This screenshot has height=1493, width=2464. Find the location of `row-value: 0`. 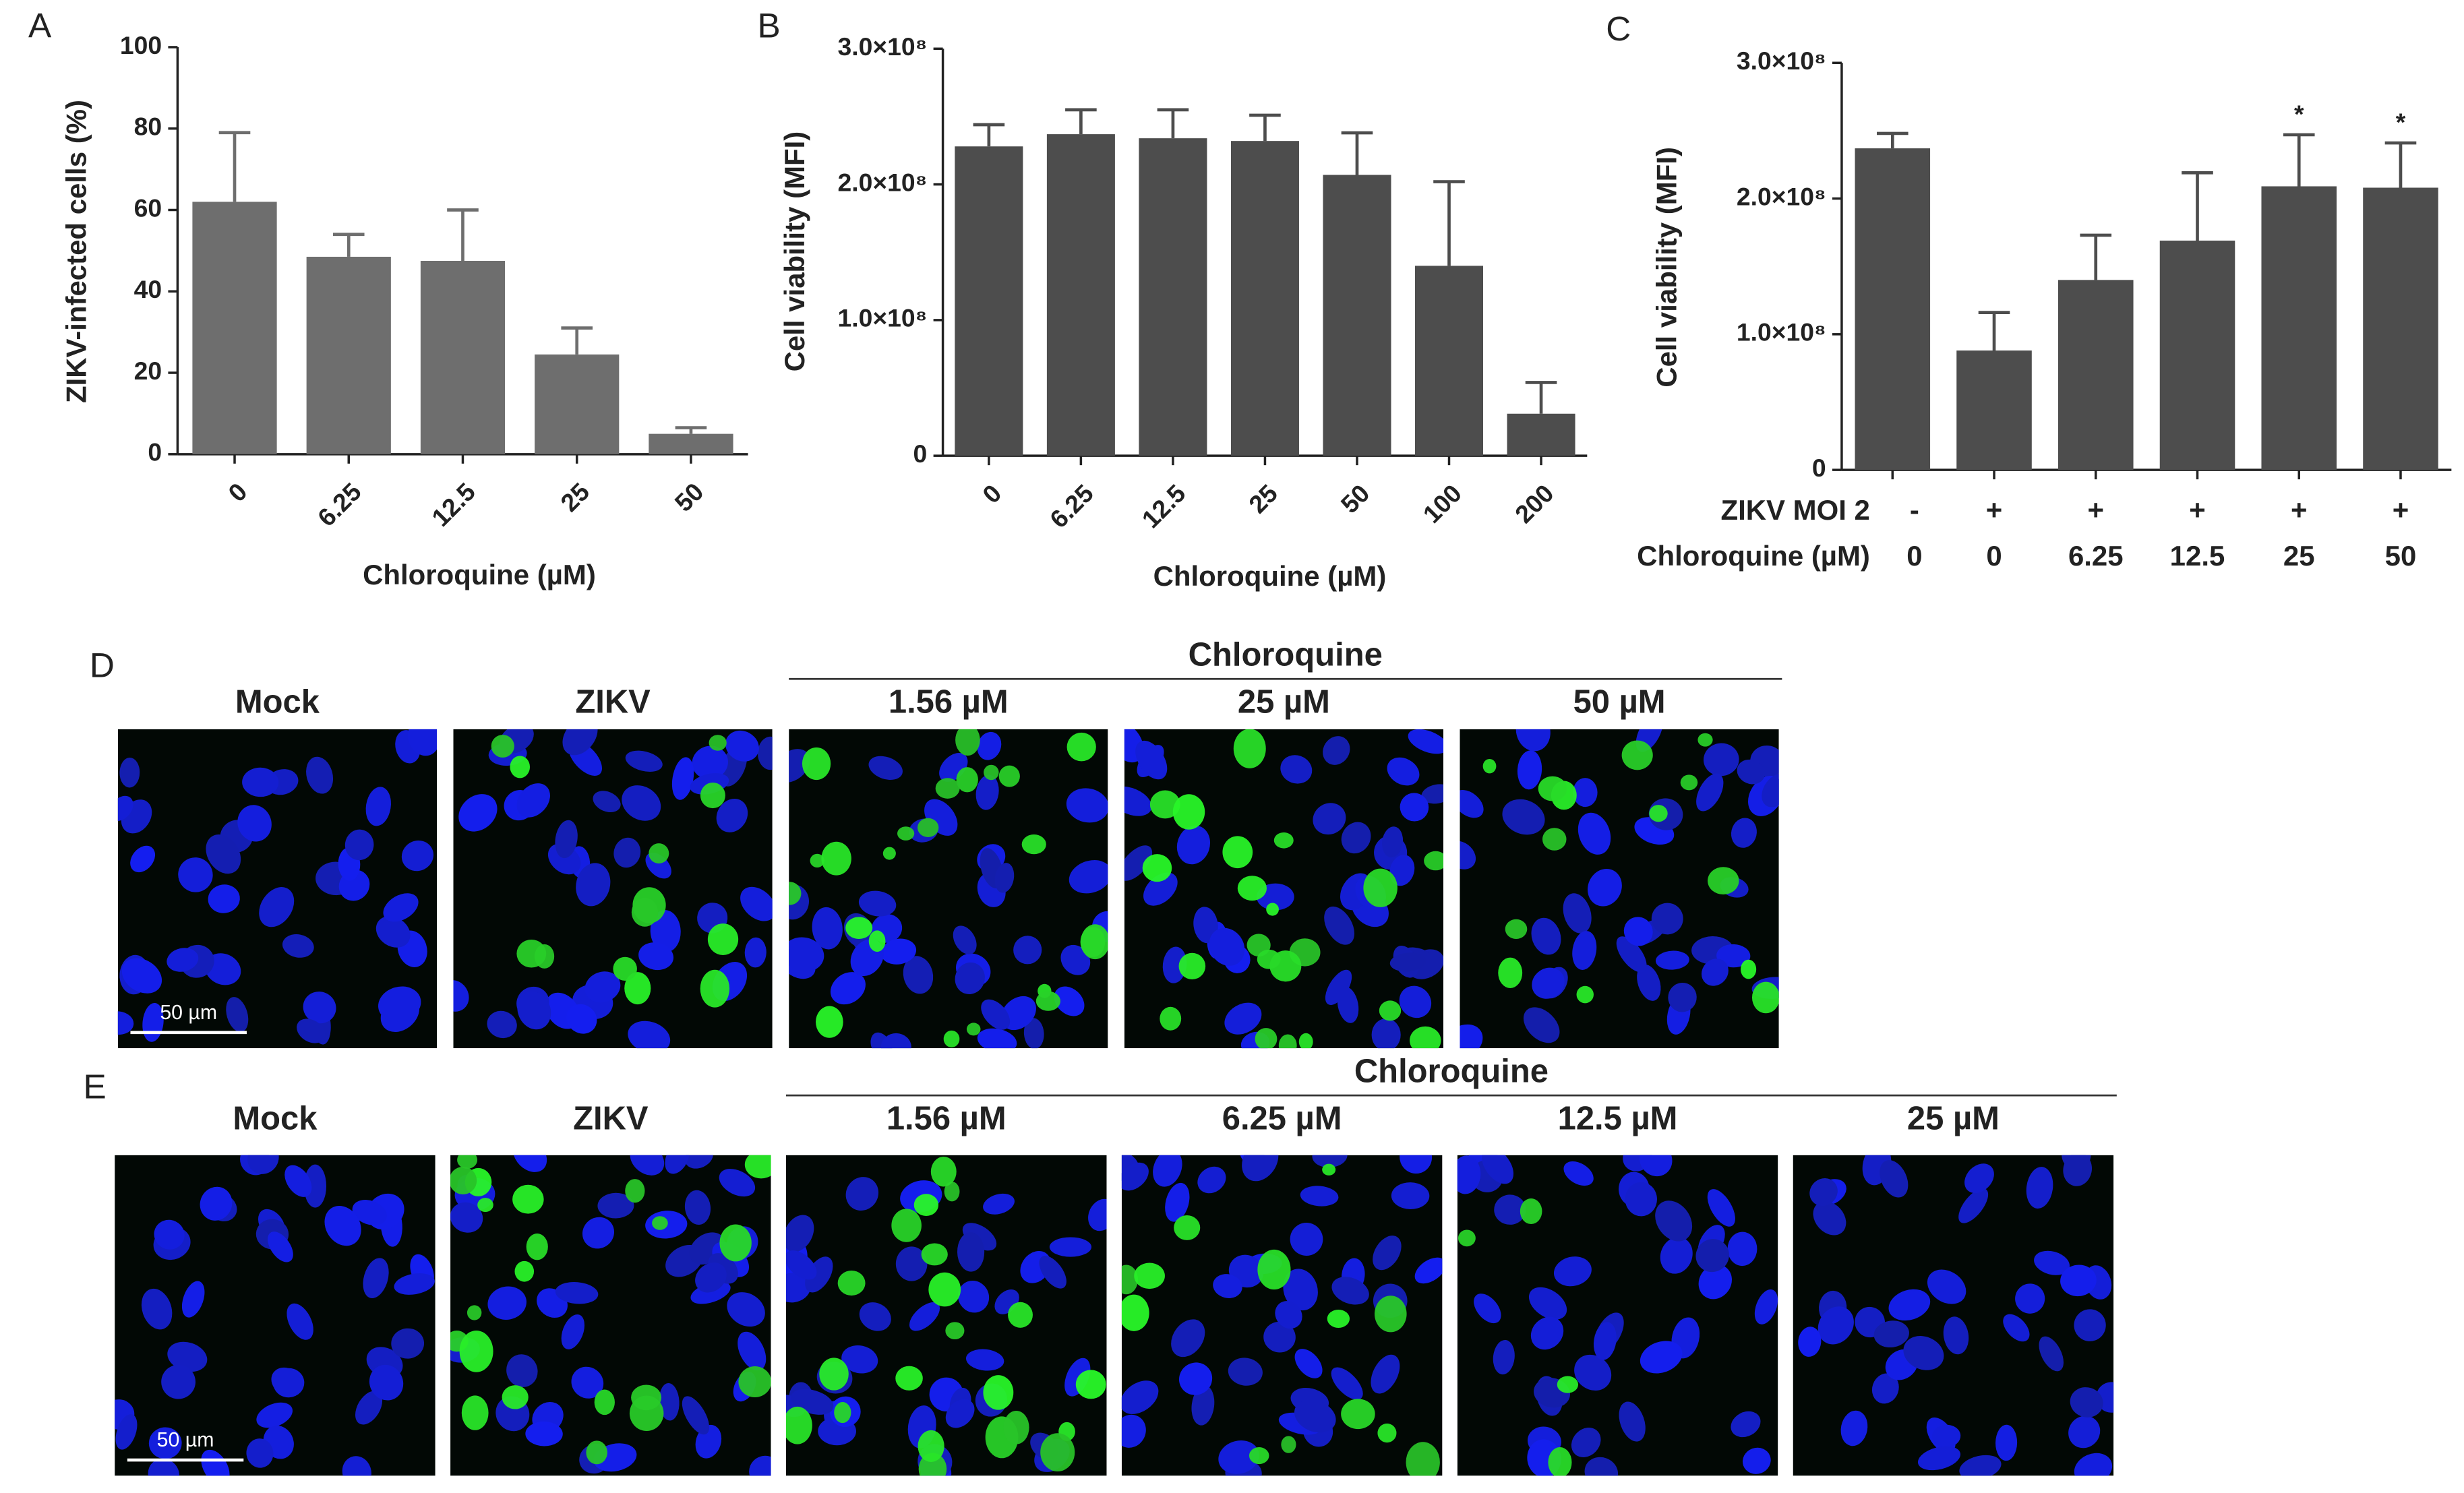

row-value: 0 is located at coordinates (1914, 556).